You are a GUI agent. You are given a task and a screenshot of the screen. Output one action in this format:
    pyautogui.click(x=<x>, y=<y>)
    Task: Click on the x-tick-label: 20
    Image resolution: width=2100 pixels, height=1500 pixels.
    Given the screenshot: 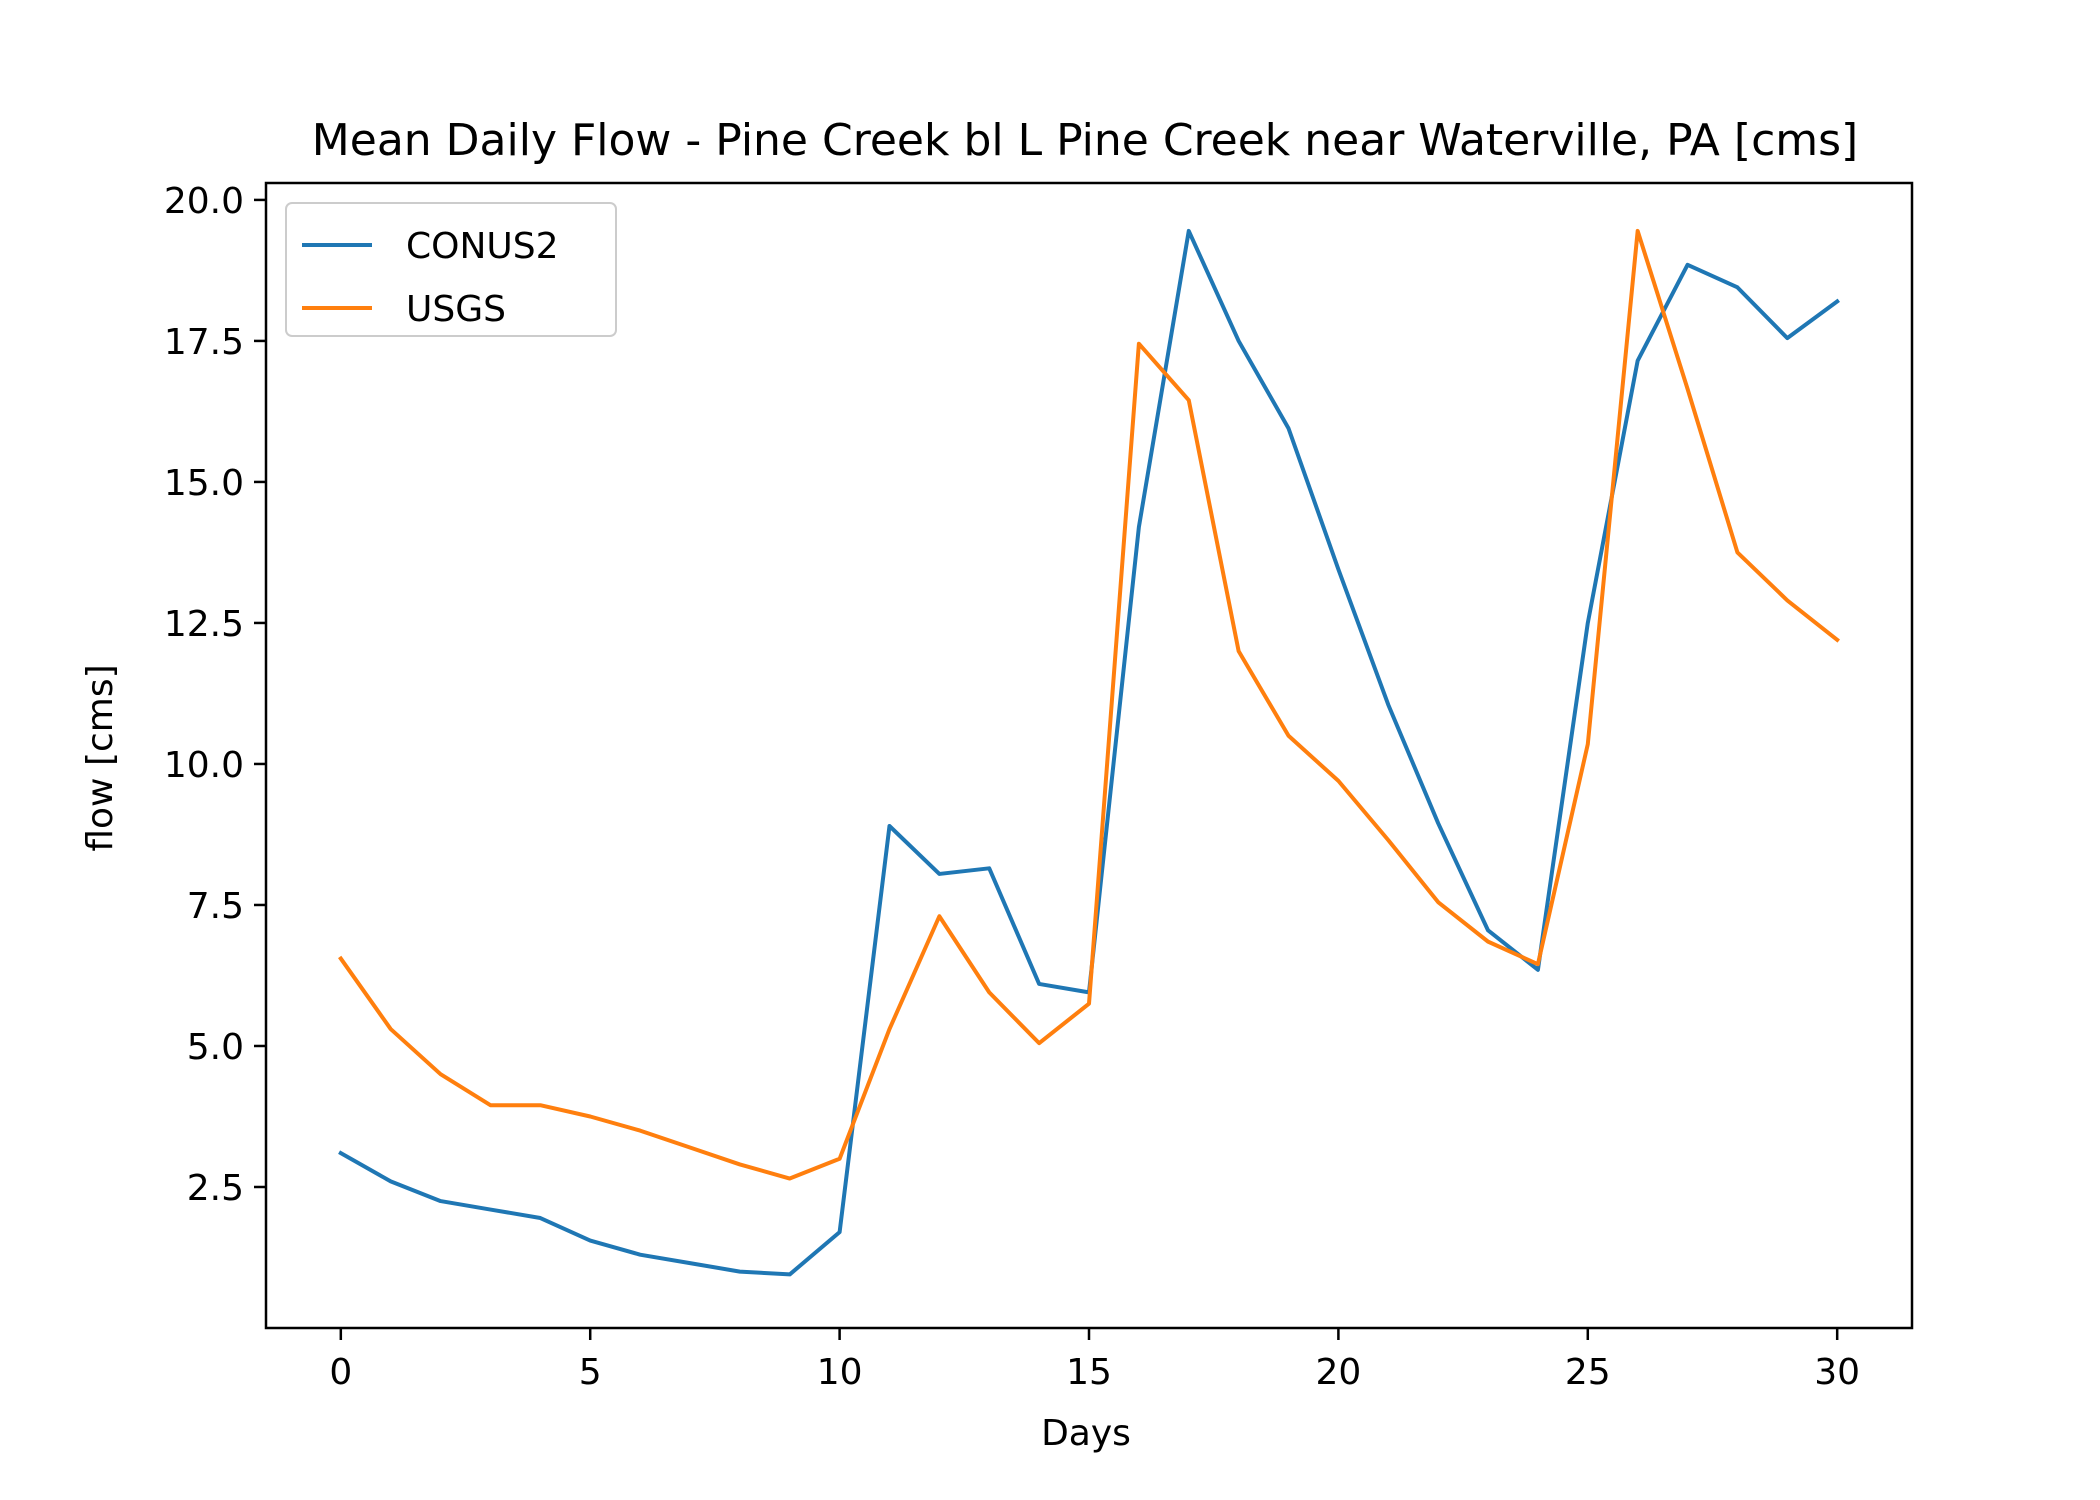 What is the action you would take?
    pyautogui.click(x=1338, y=1372)
    